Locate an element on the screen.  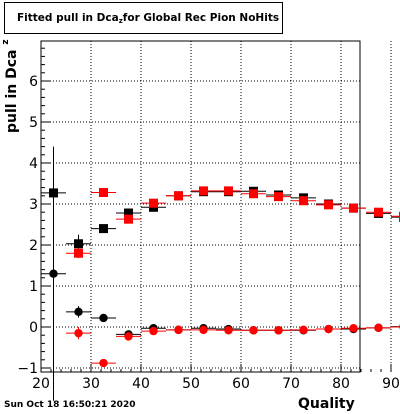
title-text: Fitted pull in Dca is located at coordinates (68, 18).